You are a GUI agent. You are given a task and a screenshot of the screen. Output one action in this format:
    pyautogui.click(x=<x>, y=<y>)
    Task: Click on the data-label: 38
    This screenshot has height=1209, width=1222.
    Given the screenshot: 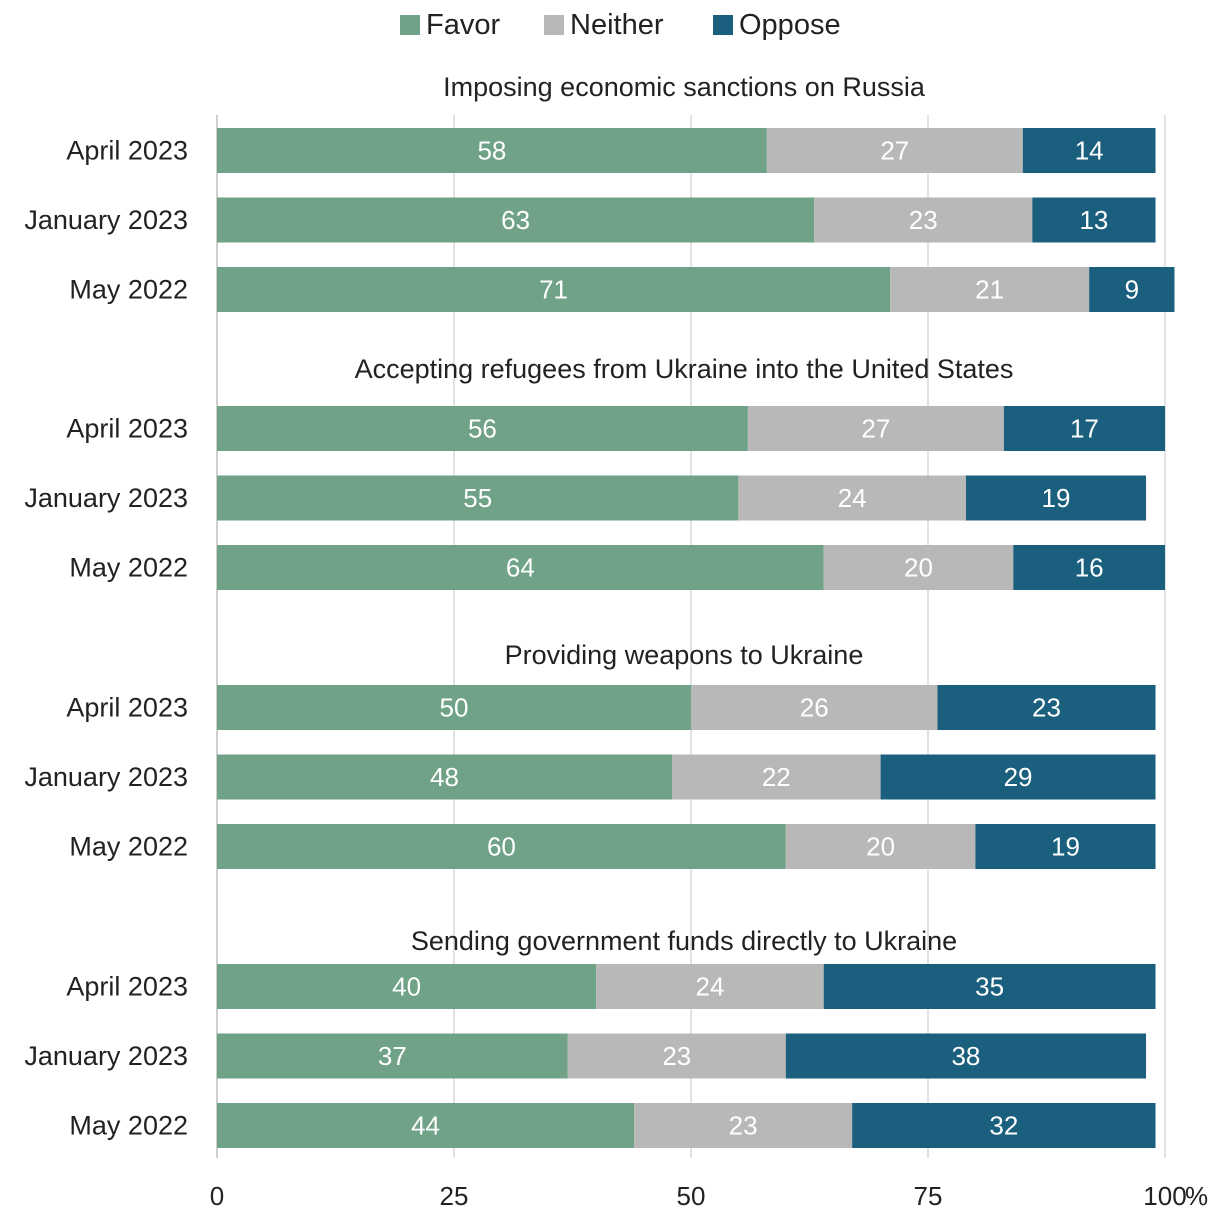 What is the action you would take?
    pyautogui.click(x=965, y=1056)
    